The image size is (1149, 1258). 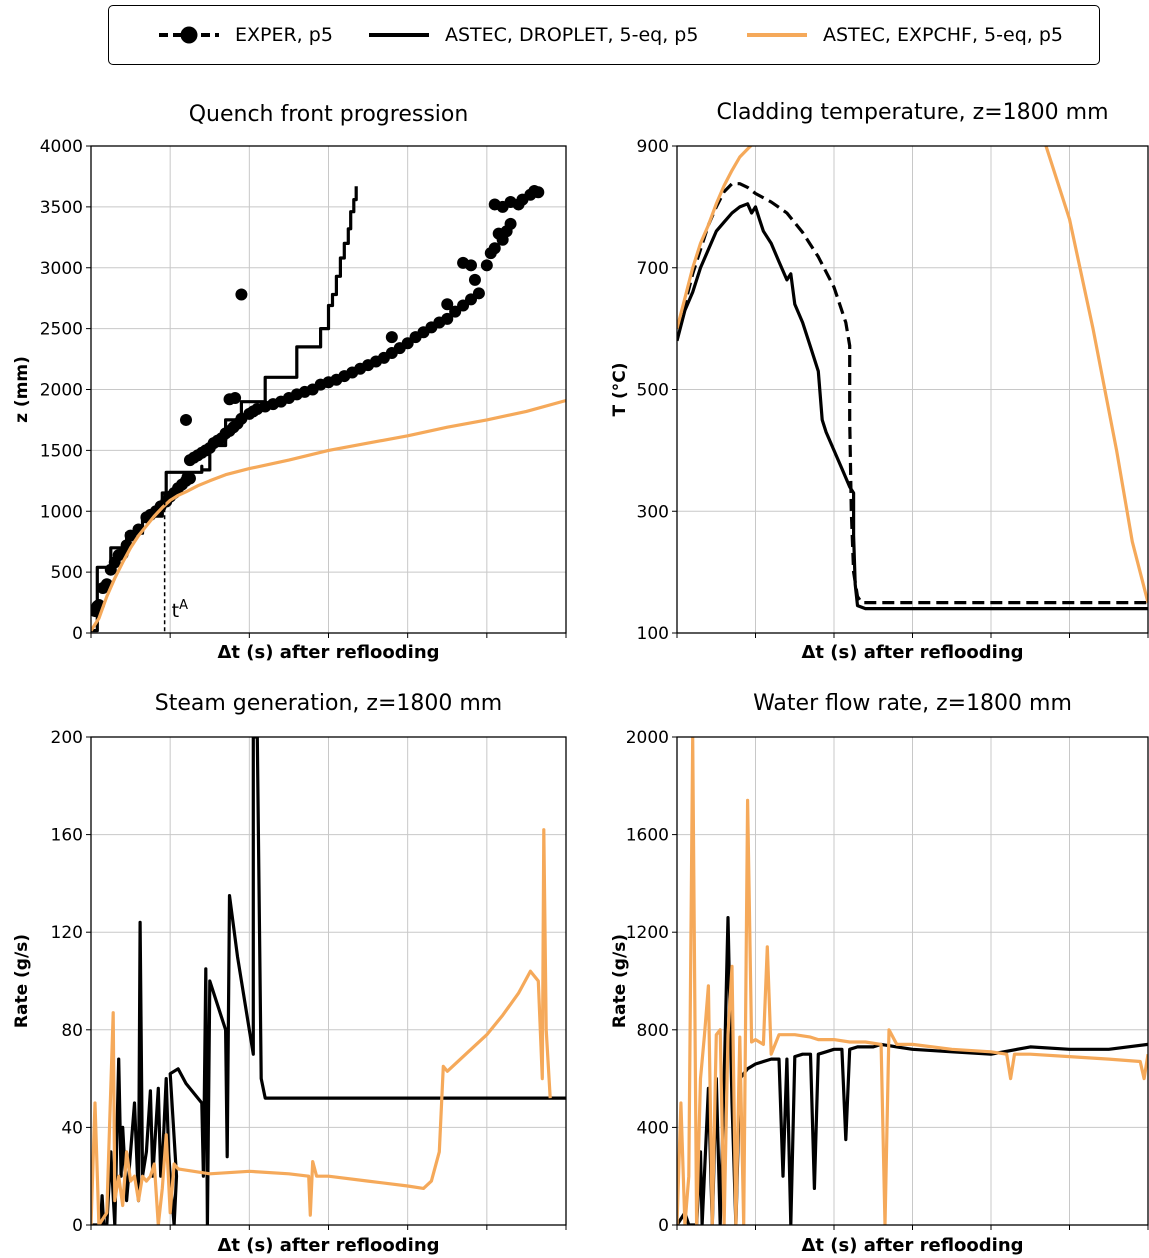 What do you see at coordinates (653, 512) in the screenshot?
I see `y-tick-label: 300` at bounding box center [653, 512].